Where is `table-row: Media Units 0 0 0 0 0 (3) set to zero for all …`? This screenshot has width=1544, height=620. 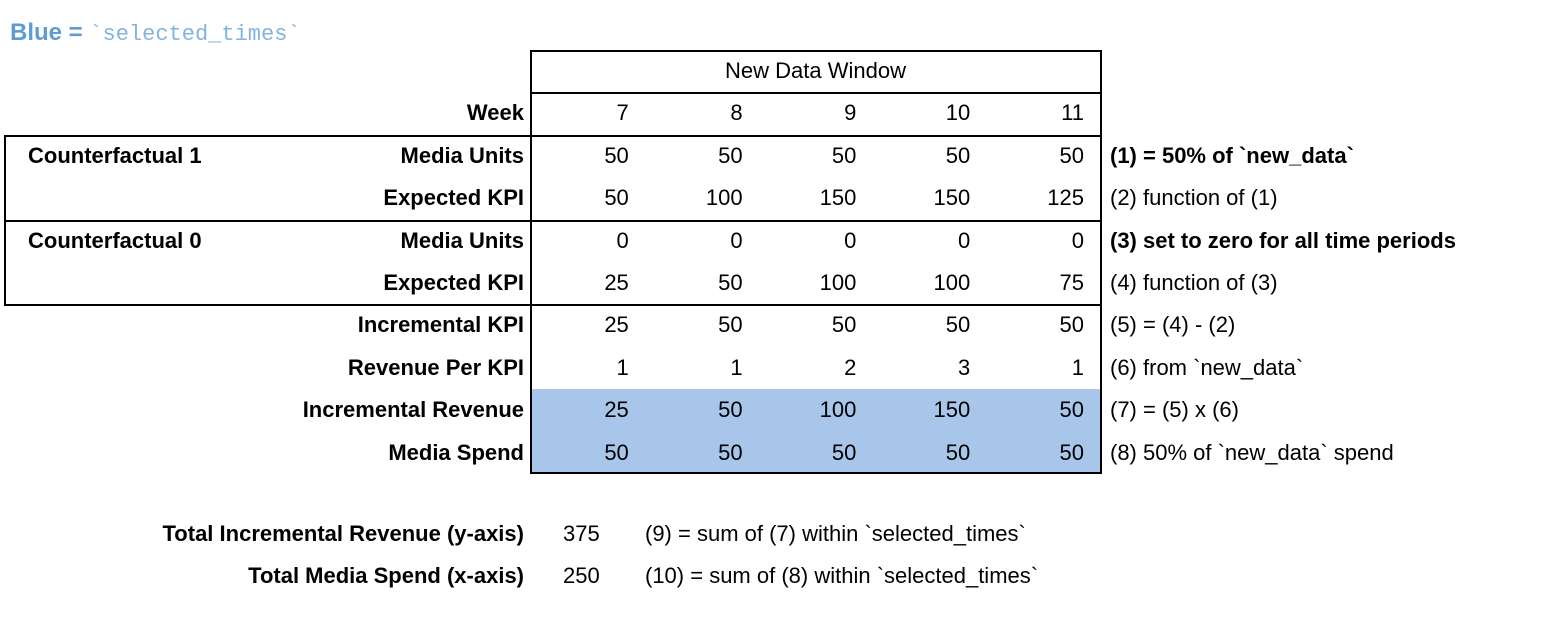 table-row: Media Units 0 0 0 0 0 (3) set to zero for all … is located at coordinates (772, 241).